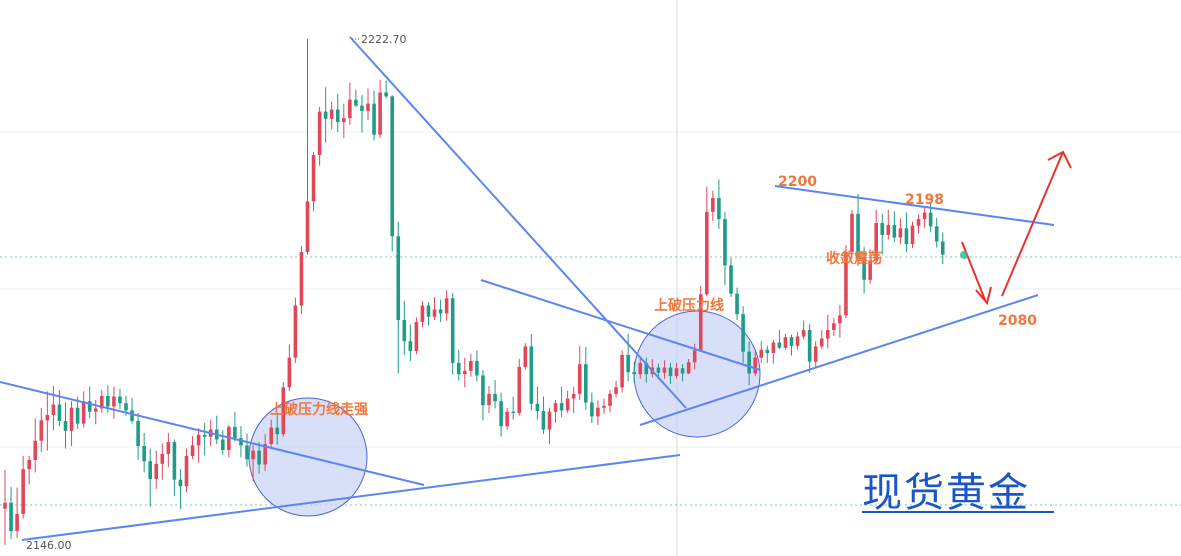 The image size is (1181, 556). Describe the element at coordinates (49, 545) in the screenshot. I see `low-price-label: 2146.00` at that location.